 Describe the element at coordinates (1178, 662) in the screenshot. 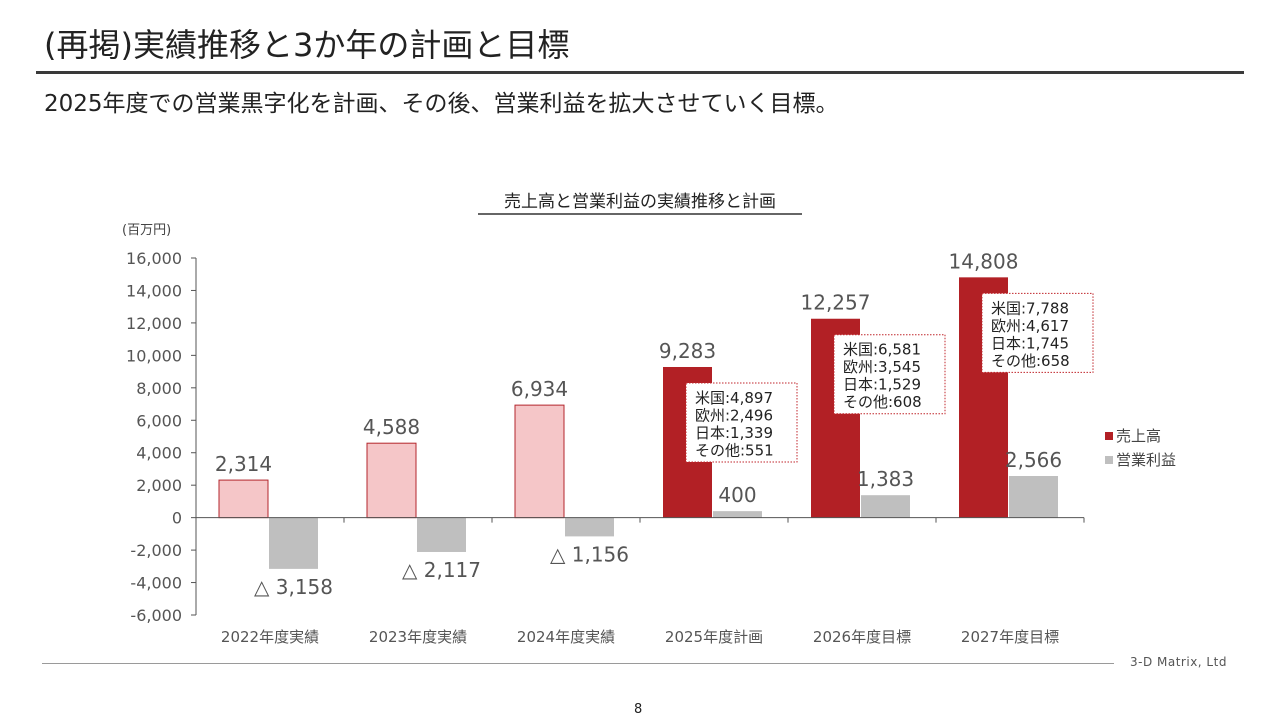

I see `company-name: 3-D Matrix, Ltd` at that location.